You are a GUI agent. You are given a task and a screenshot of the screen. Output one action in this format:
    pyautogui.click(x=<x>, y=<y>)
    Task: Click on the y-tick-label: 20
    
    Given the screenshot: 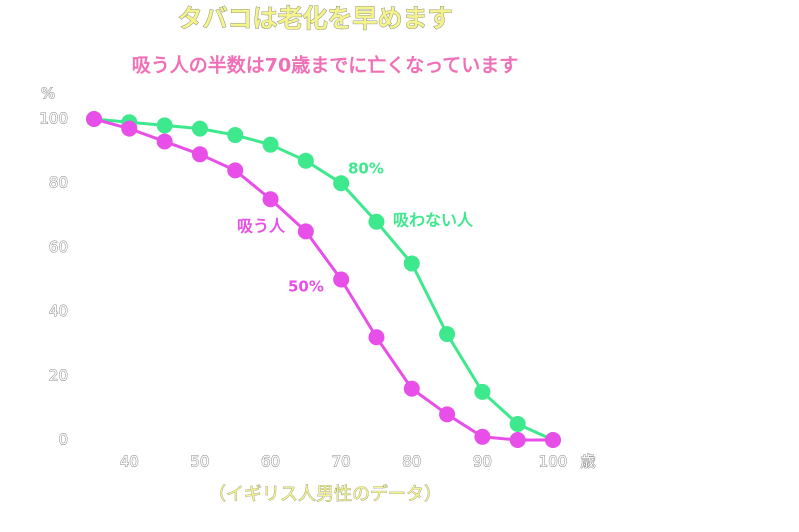 What is the action you would take?
    pyautogui.click(x=58, y=375)
    